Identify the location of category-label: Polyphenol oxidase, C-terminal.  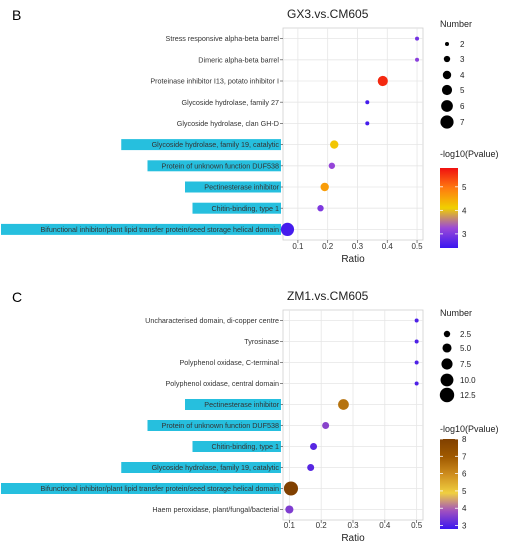
(230, 362).